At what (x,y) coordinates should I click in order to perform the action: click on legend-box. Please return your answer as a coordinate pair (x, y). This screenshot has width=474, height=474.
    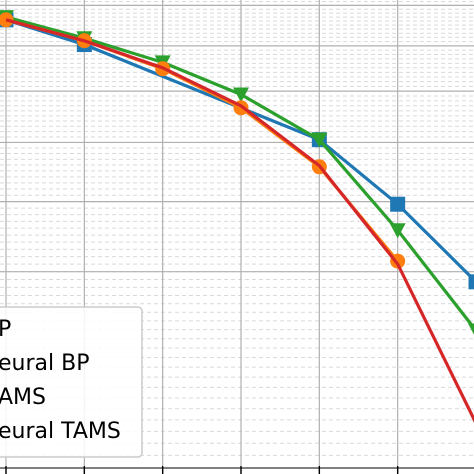
    Looking at the image, I should click on (71, 382).